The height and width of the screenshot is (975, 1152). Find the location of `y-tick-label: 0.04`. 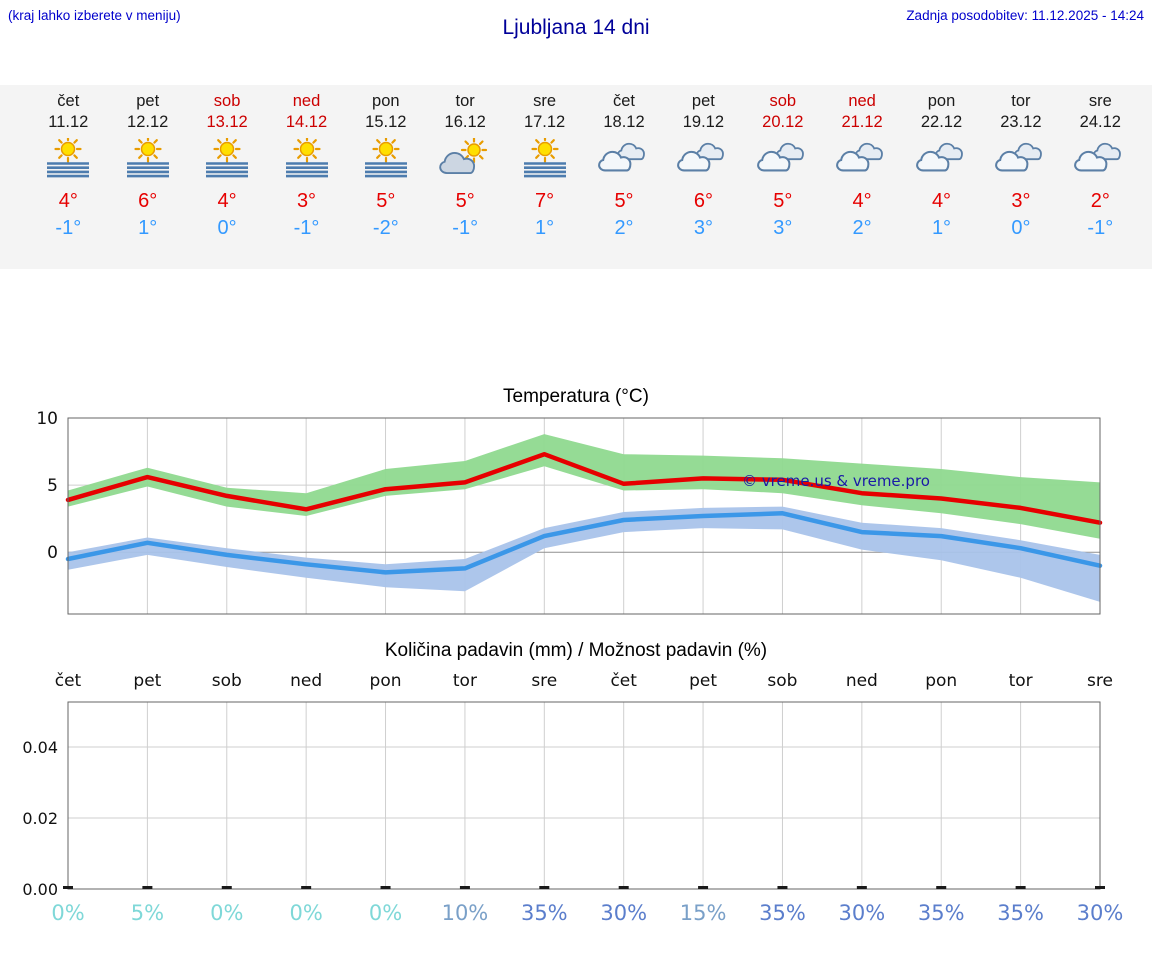

y-tick-label: 0.04 is located at coordinates (40, 747).